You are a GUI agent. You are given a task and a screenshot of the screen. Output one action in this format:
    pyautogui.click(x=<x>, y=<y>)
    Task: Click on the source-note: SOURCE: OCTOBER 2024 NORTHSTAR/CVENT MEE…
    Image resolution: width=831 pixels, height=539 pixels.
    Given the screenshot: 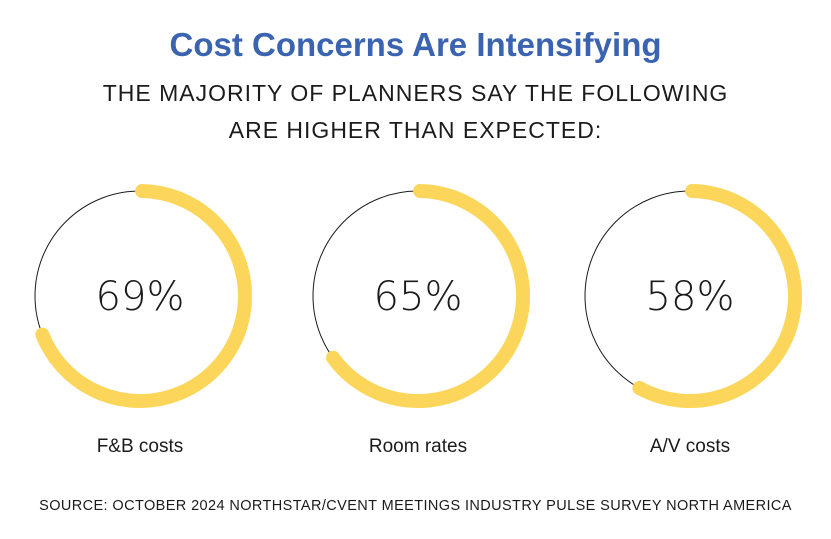 What is the action you would take?
    pyautogui.click(x=415, y=506)
    